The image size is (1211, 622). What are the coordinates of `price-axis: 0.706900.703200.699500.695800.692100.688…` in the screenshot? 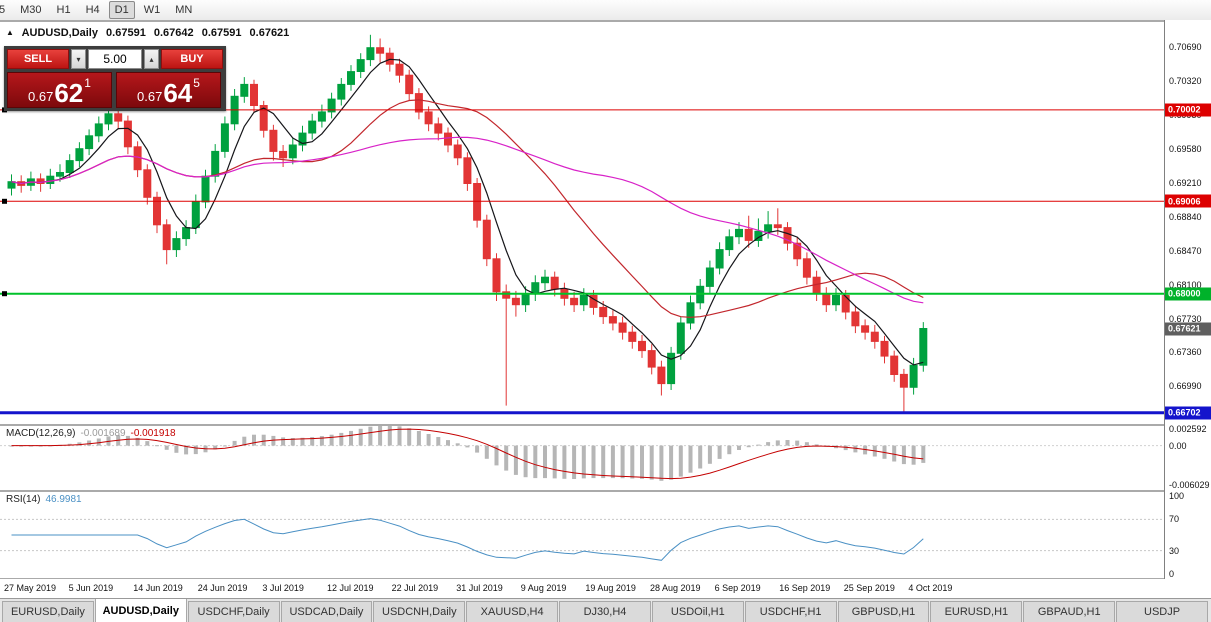 It's located at (1187, 299).